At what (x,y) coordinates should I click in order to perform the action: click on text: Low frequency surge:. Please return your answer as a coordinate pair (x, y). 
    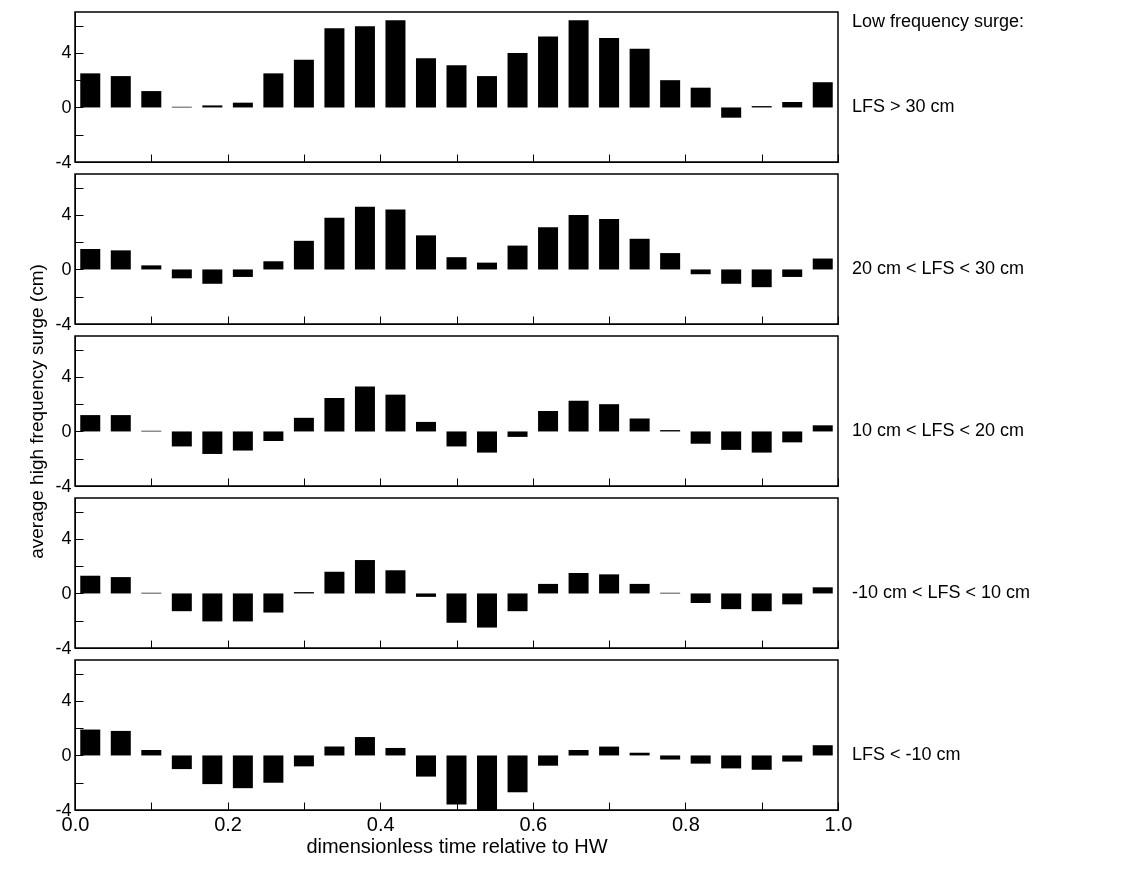
    Looking at the image, I should click on (938, 21).